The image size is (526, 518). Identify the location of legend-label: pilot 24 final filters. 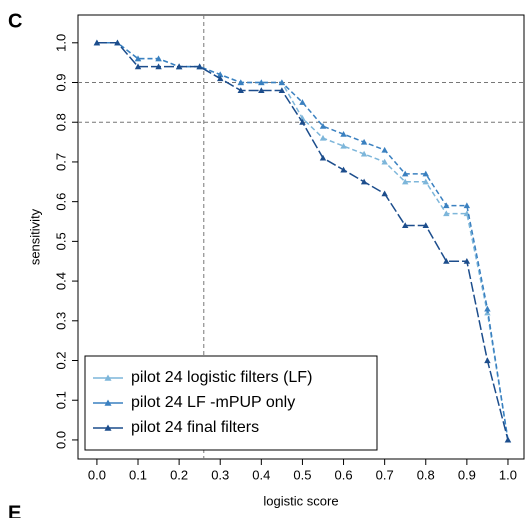
(195, 427).